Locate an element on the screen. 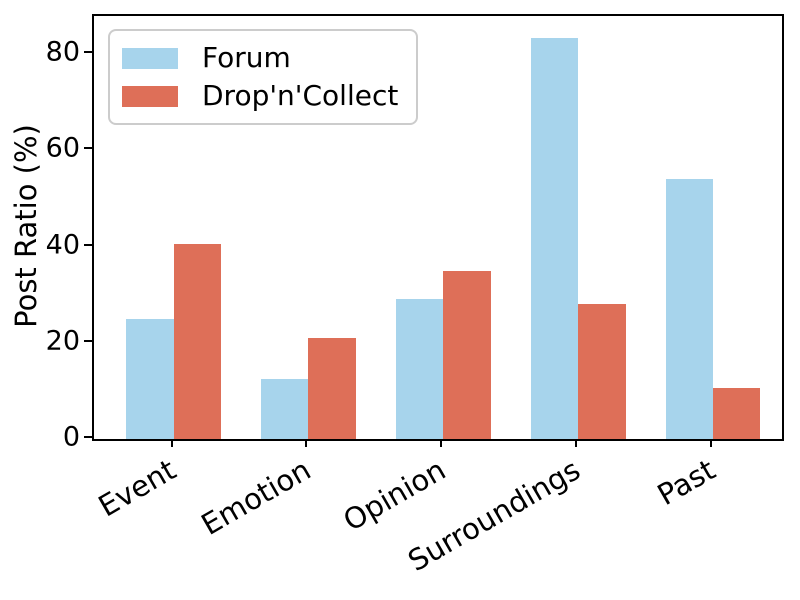  xtick-label-emotion: Emotion is located at coordinates (255, 497).